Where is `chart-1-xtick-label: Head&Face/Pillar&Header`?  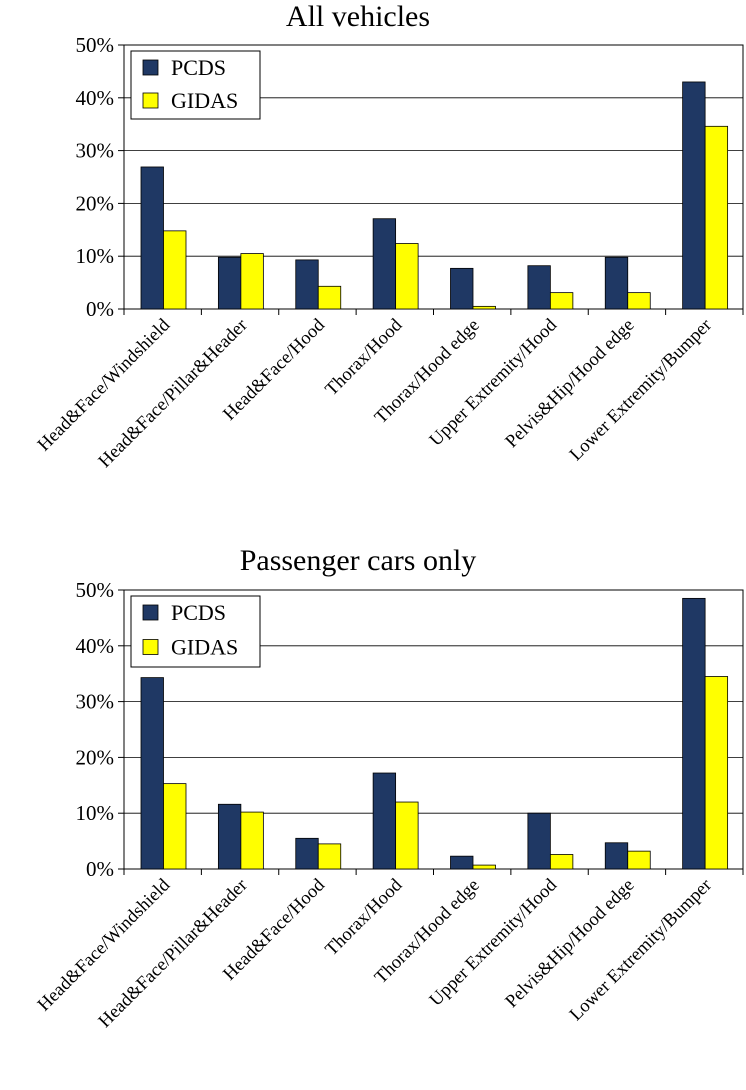
chart-1-xtick-label: Head&Face/Pillar&Header is located at coordinates (173, 393).